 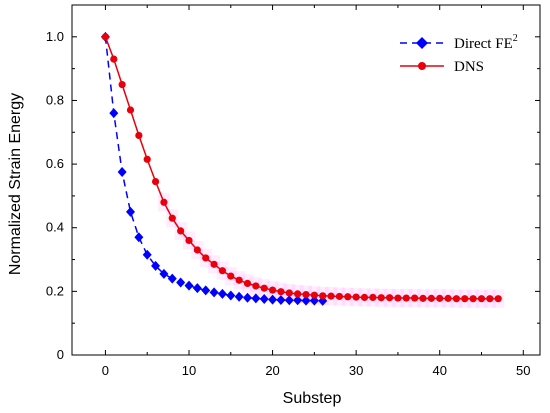 What do you see at coordinates (272, 370) in the screenshot?
I see `x-tick-label: 20` at bounding box center [272, 370].